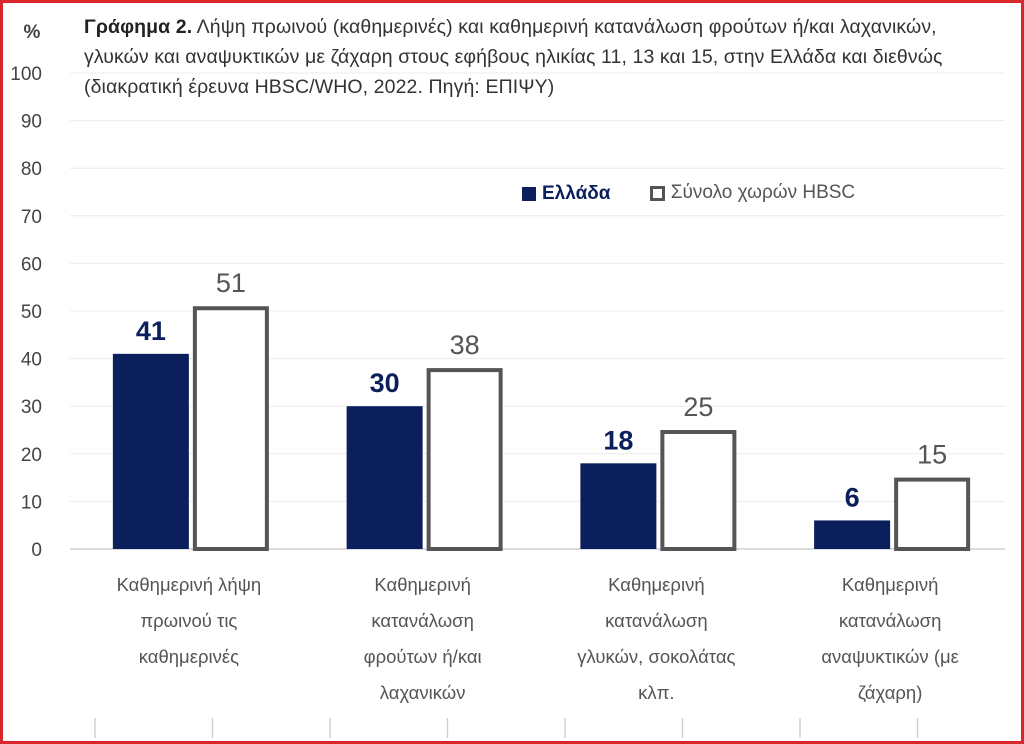 The width and height of the screenshot is (1024, 744). Describe the element at coordinates (656, 656) in the screenshot. I see `x-category-label: γλυκών, σοκολάτας` at that location.